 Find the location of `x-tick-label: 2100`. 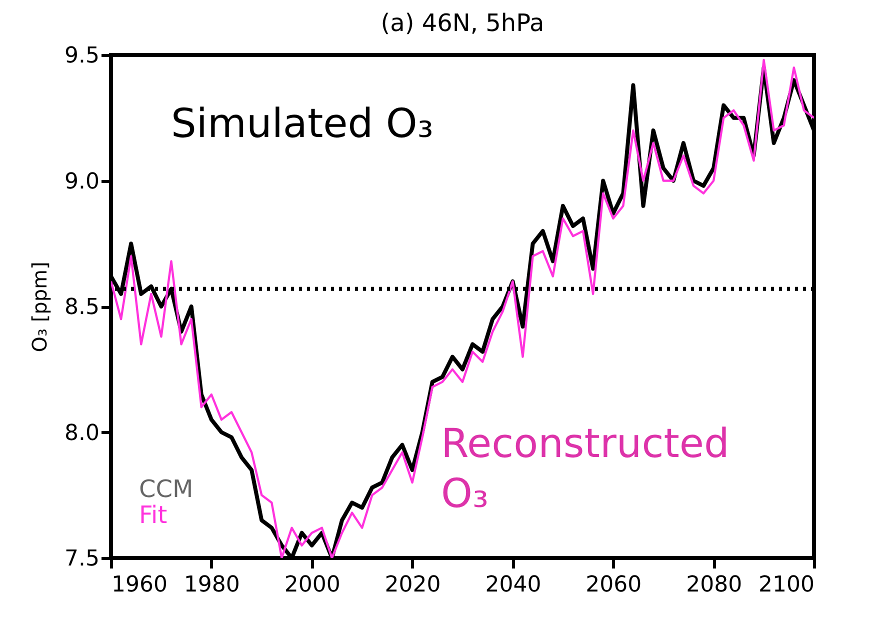

x-tick-label: 2100 is located at coordinates (786, 585).